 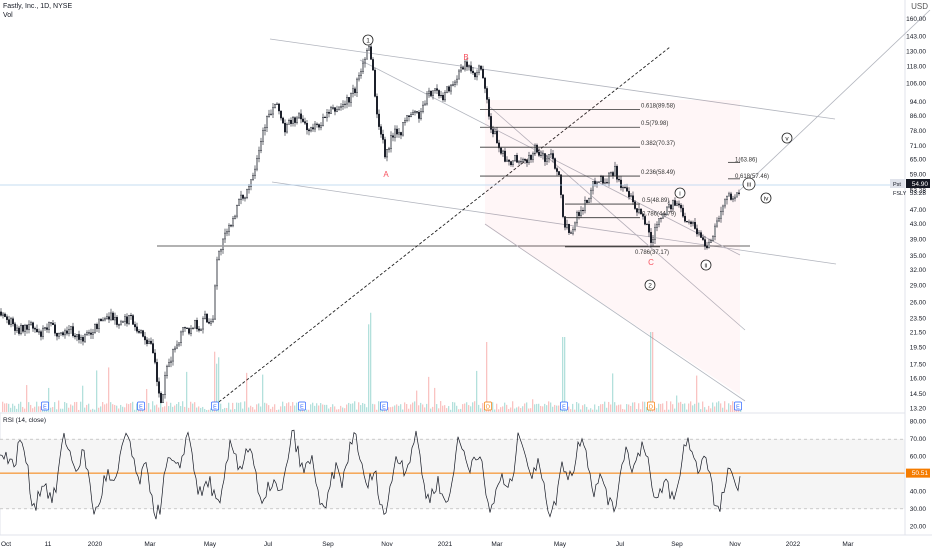 I want to click on price-tick-label: 59.00, so click(x=918, y=175).